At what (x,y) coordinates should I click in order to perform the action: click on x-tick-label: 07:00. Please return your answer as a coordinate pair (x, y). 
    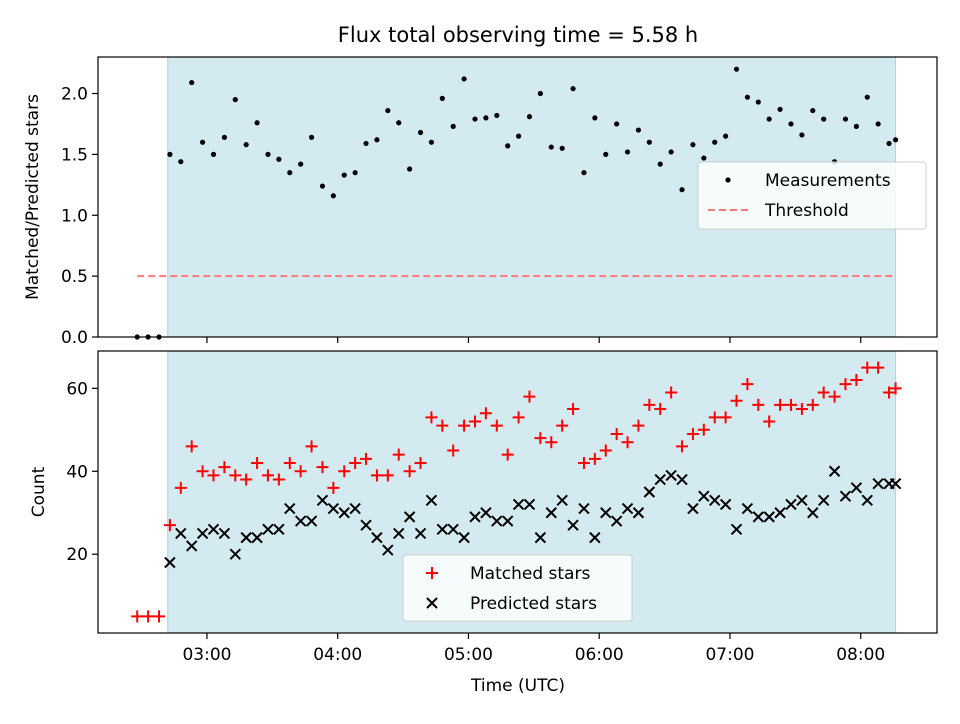
    Looking at the image, I should click on (729, 655).